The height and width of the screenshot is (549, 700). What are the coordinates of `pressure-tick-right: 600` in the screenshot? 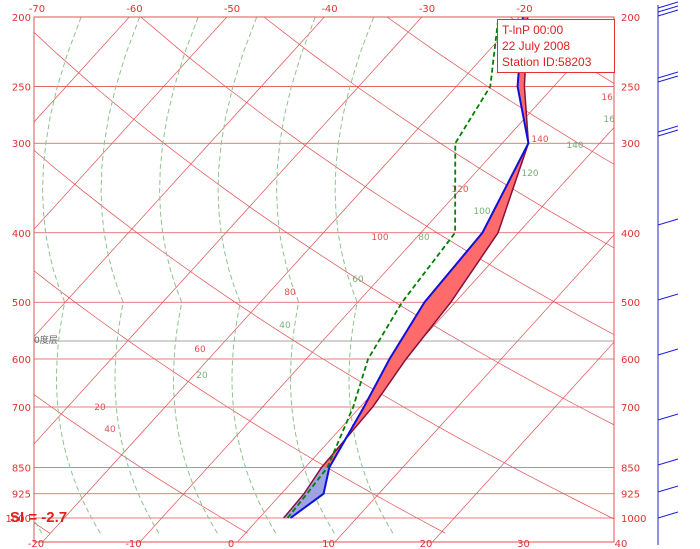 It's located at (630, 360).